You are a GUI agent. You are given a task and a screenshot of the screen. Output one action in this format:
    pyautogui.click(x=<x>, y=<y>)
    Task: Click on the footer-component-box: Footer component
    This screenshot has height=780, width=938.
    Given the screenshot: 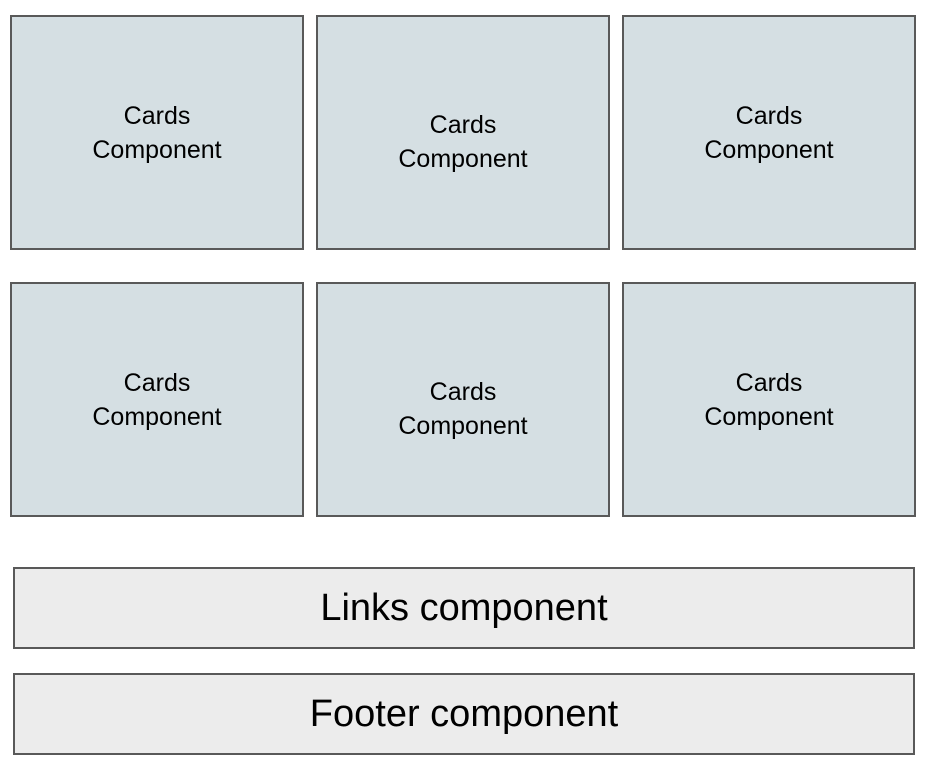 What is the action you would take?
    pyautogui.click(x=464, y=714)
    